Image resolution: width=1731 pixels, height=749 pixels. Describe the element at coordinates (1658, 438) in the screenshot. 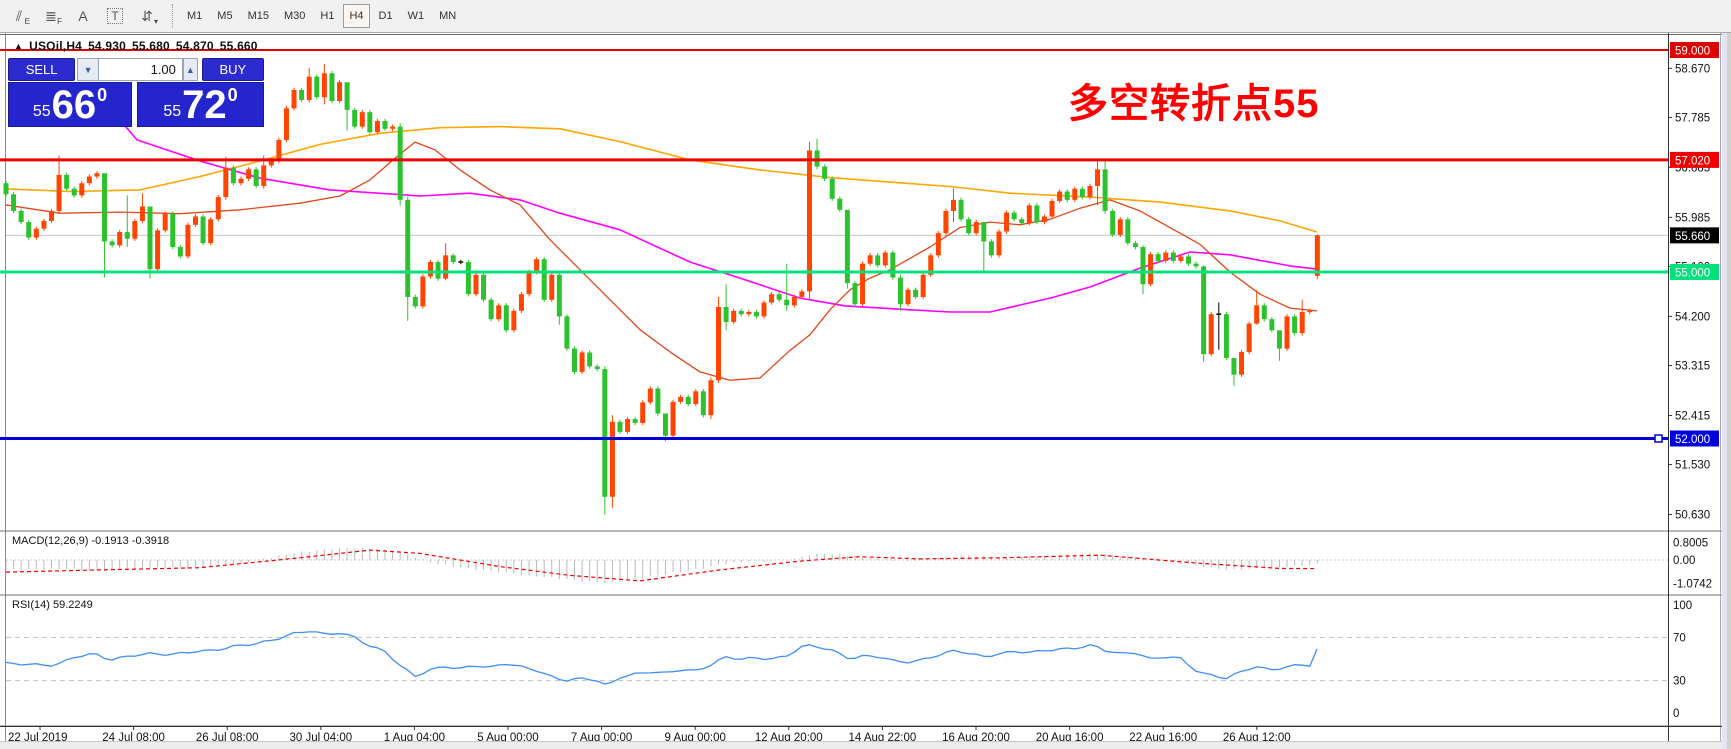

I see `hline-handle` at that location.